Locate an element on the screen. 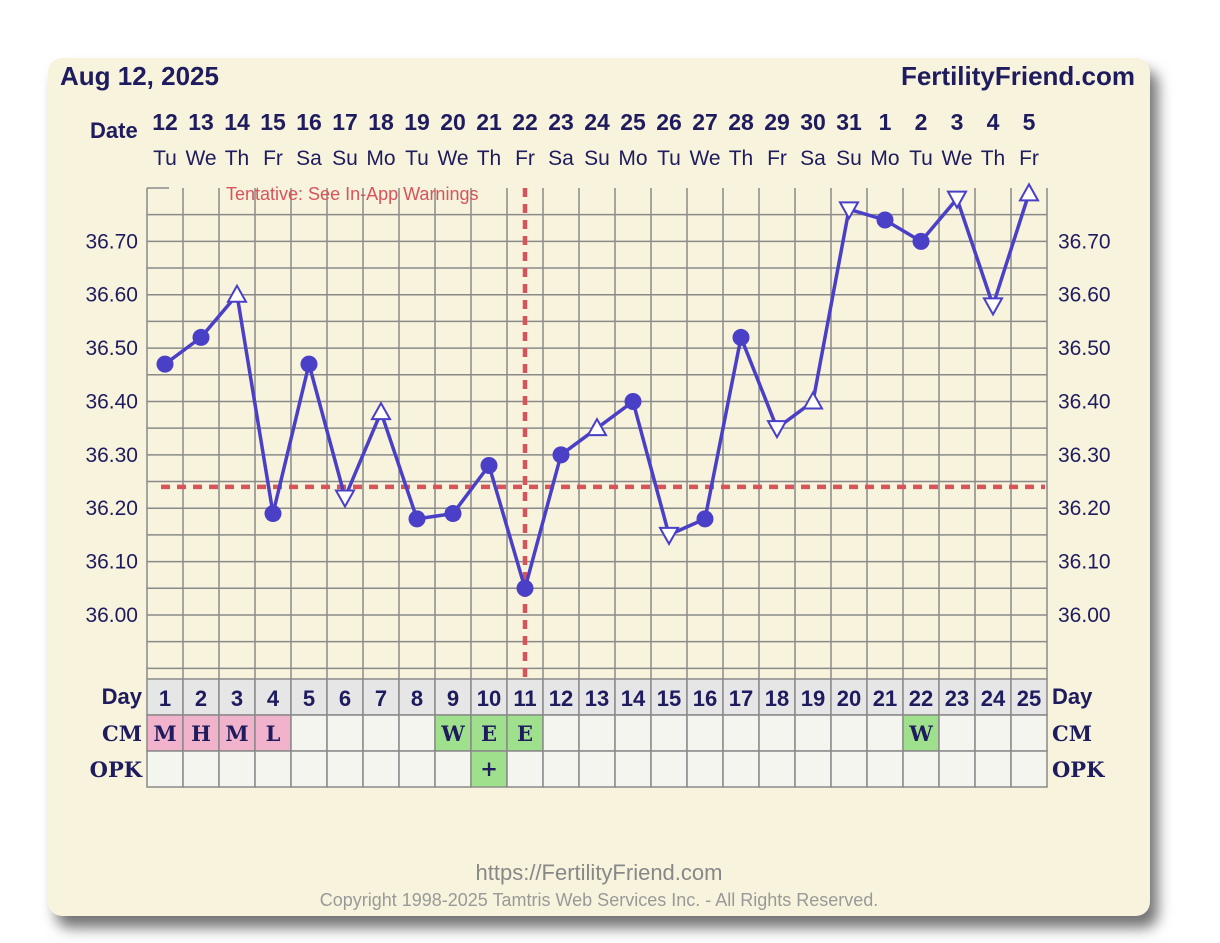 This screenshot has width=1220, height=943. opk-row-label: OPK is located at coordinates (116, 769).